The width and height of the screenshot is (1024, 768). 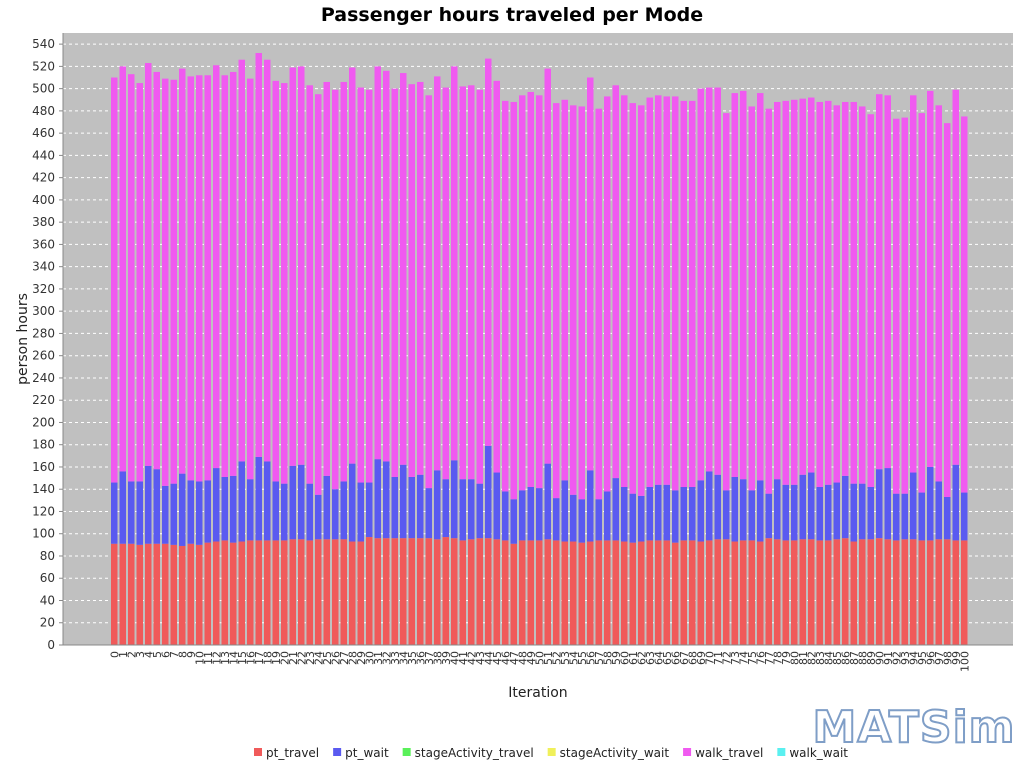 I want to click on x-tick-label: 58, so click(x=607, y=658).